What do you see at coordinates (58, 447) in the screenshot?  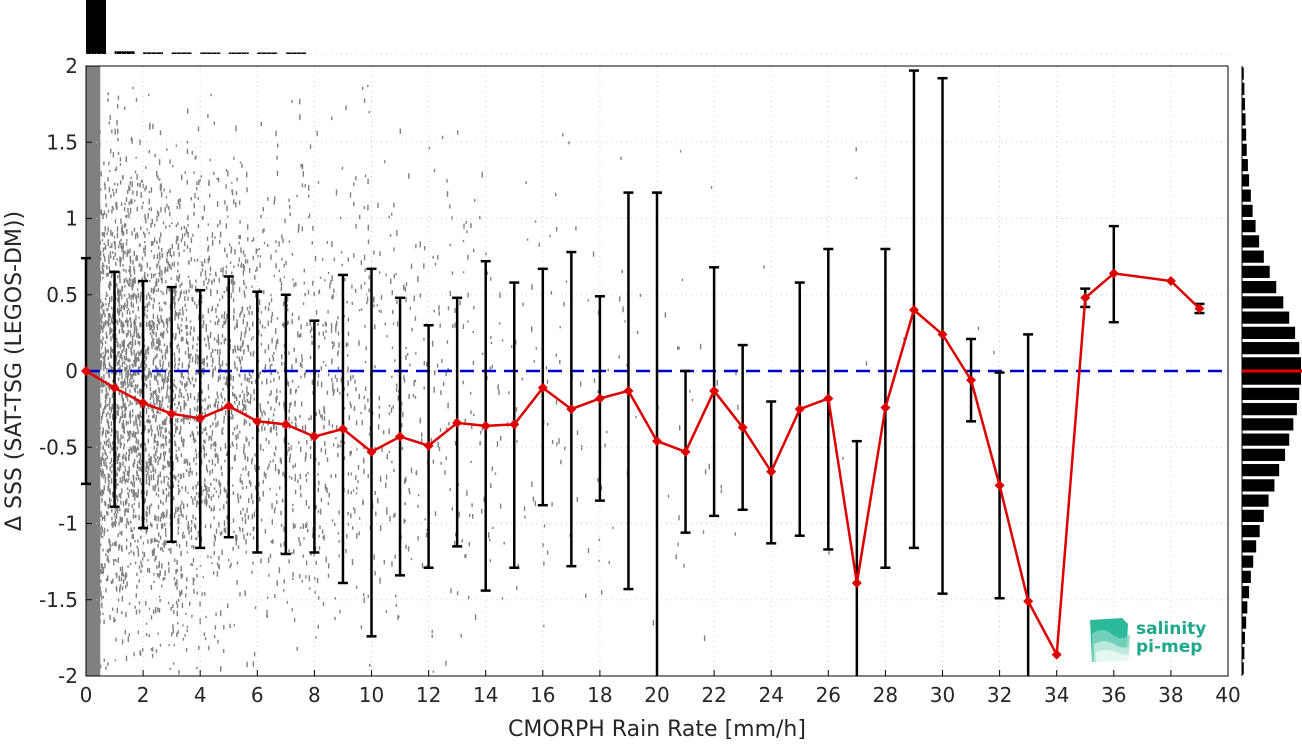 I see `y-tick-label: -0.5` at bounding box center [58, 447].